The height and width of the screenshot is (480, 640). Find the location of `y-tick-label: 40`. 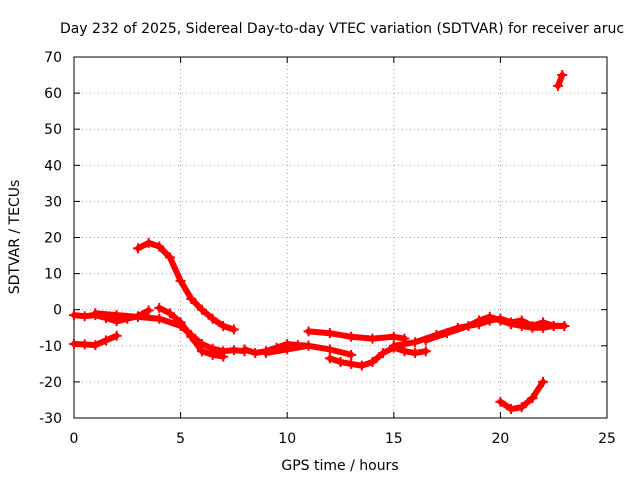

y-tick-label: 40 is located at coordinates (53, 166).